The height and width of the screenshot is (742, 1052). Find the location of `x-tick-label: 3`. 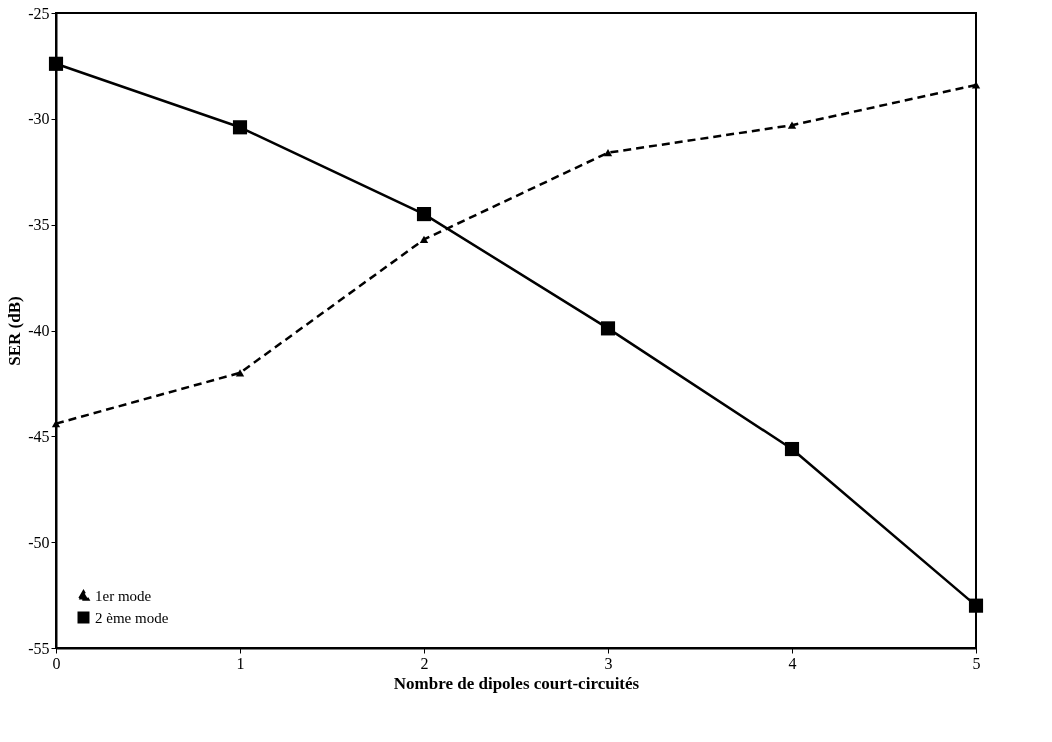

x-tick-label: 3 is located at coordinates (608, 663).